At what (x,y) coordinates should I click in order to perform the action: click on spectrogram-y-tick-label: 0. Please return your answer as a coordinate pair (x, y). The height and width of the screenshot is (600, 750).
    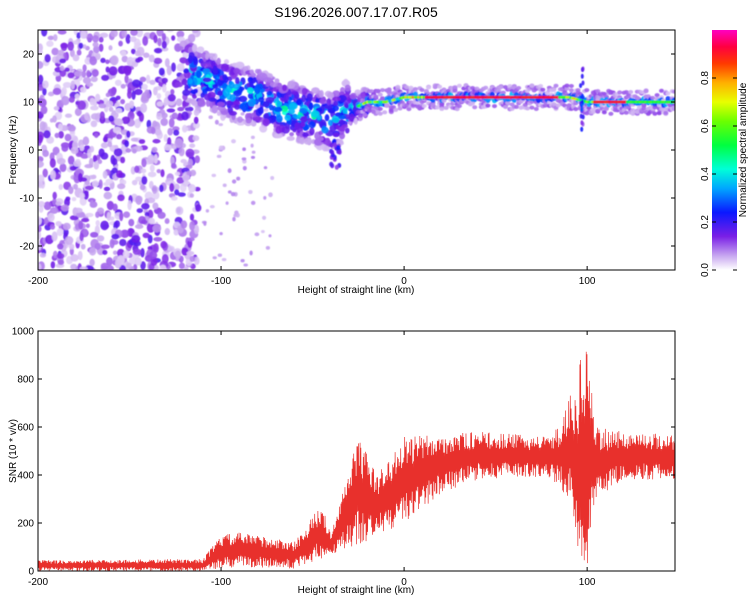
    Looking at the image, I should click on (31, 151).